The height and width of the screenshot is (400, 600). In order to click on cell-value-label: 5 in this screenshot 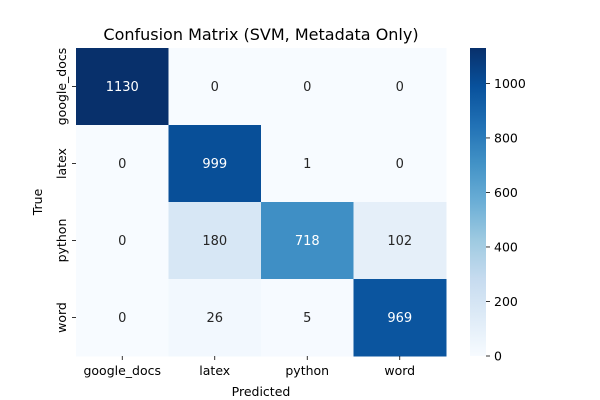, I will do `click(307, 318)`.